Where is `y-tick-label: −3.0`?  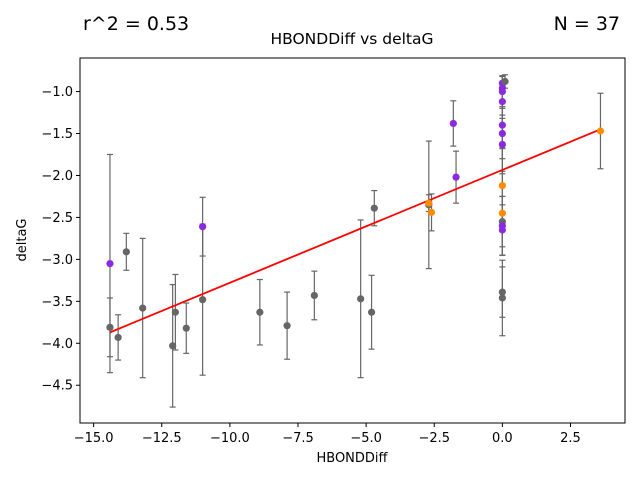
y-tick-label: −3.0 is located at coordinates (57, 260).